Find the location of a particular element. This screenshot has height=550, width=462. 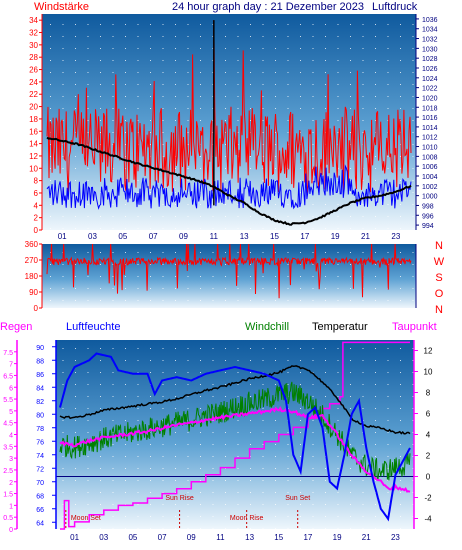

wind-average-line is located at coordinates (229, 187).